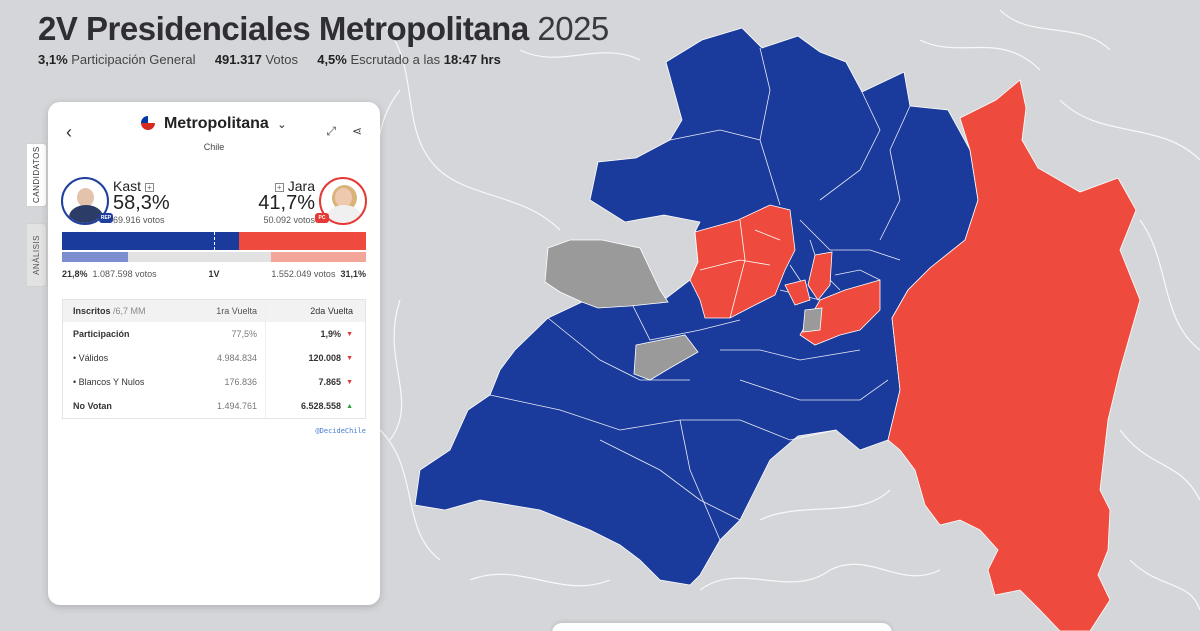 This screenshot has width=1200, height=631. Describe the element at coordinates (101, 334) in the screenshot. I see `row-label: Participación` at that location.